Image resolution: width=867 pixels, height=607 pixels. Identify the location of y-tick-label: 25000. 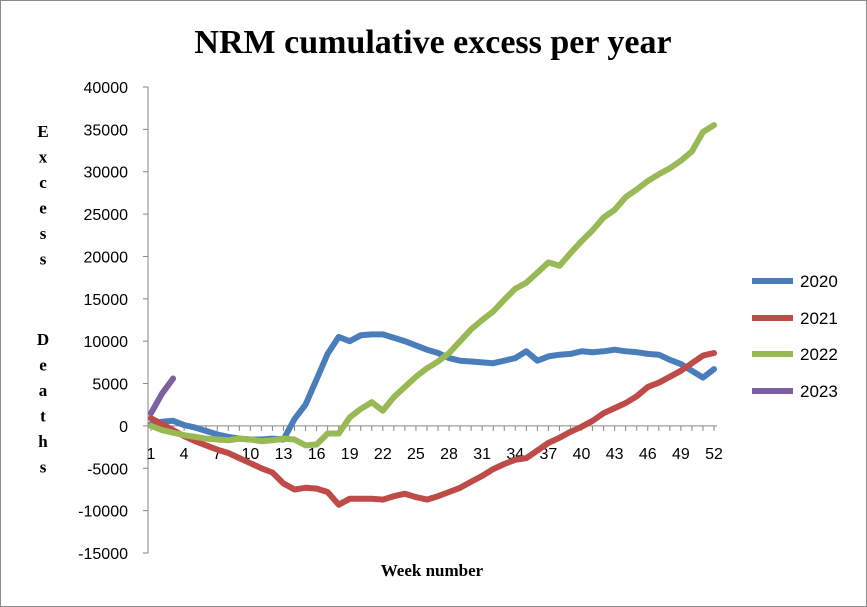
(106, 215).